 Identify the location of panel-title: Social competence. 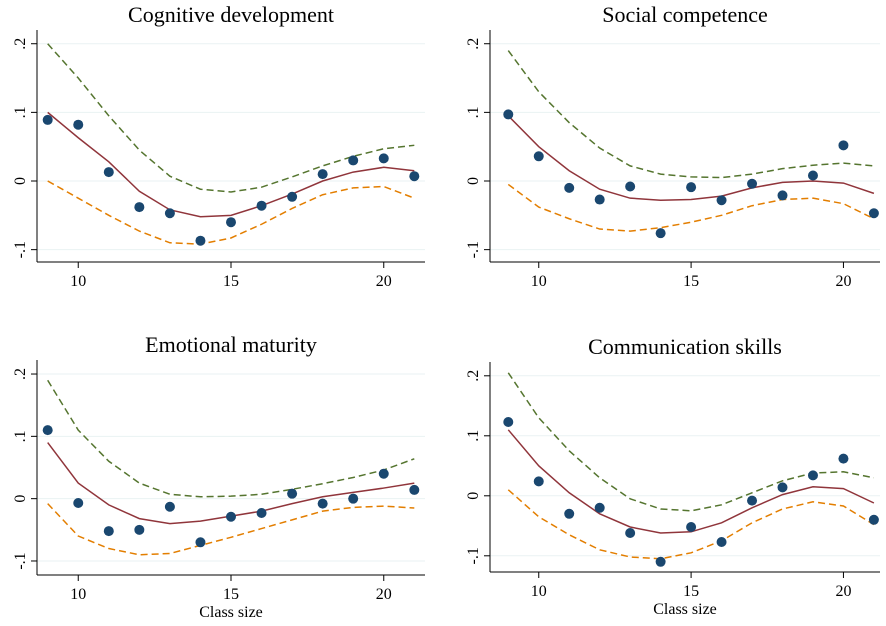
(685, 14).